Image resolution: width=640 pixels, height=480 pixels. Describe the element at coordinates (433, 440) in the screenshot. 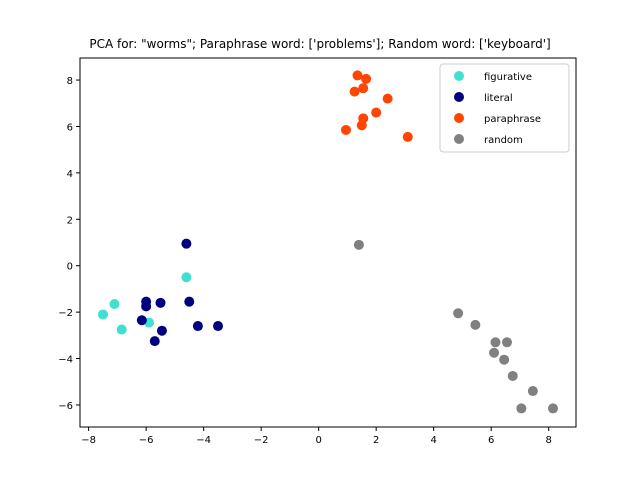

I see `x-tick-label: 4` at that location.